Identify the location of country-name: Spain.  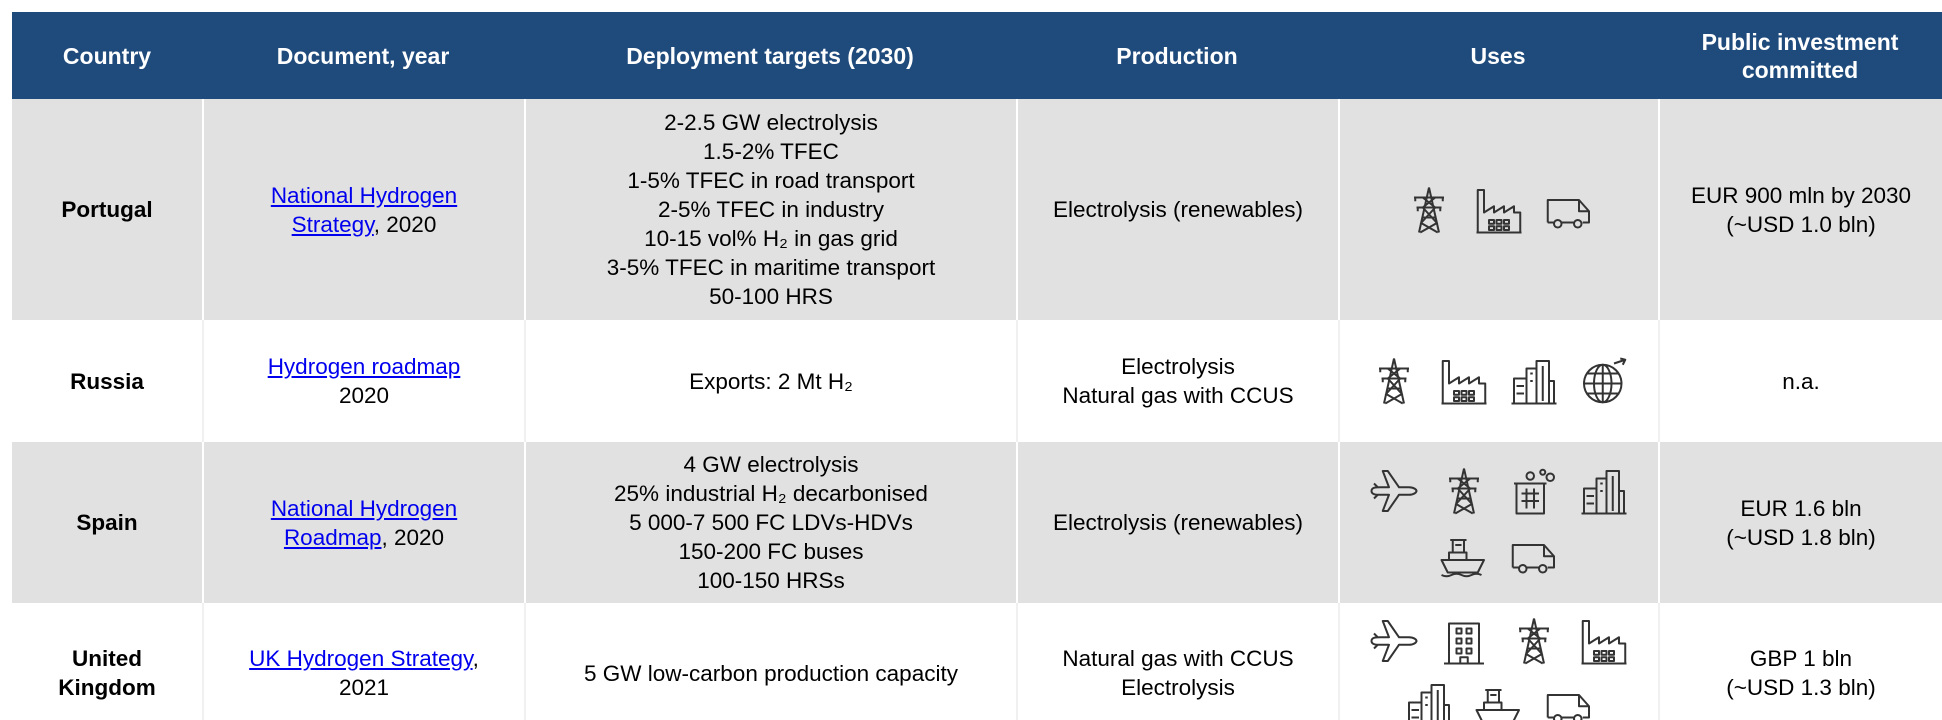
(107, 522).